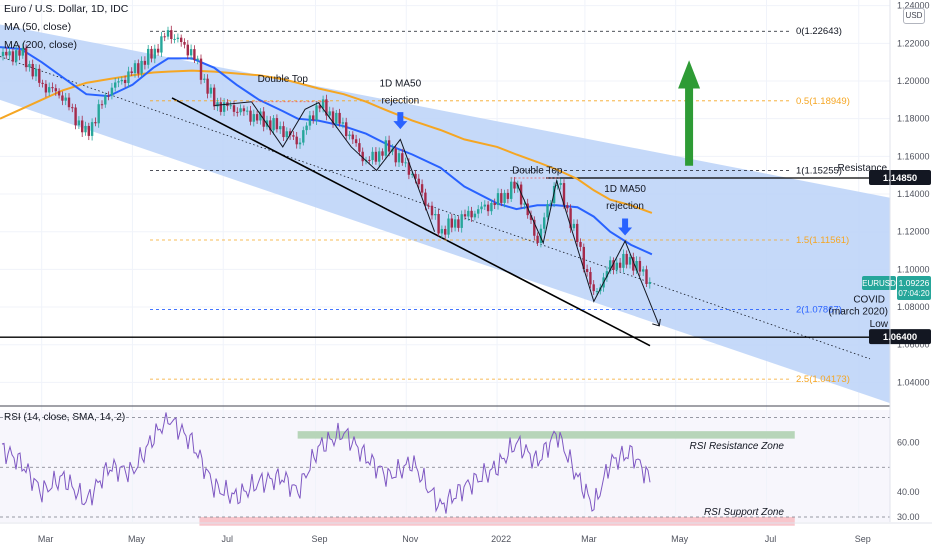  Describe the element at coordinates (625, 189) in the screenshot. I see `ma50-rejection-2-label: 1D MA50` at that location.